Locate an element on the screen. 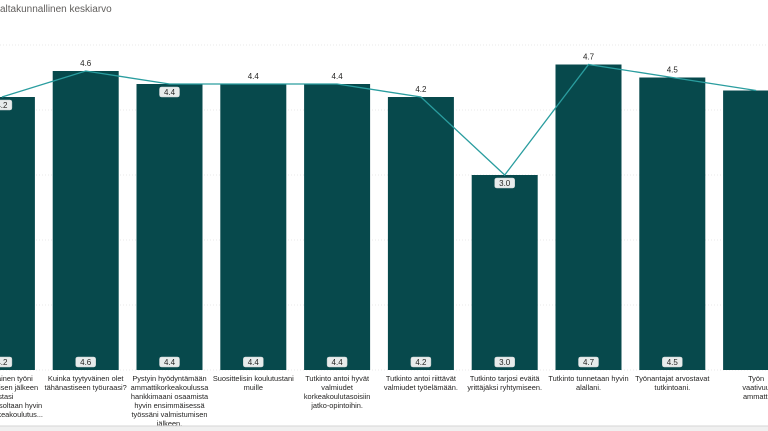 The image size is (768, 431). category-label: Suosittelisin koulutustani muille is located at coordinates (253, 383).